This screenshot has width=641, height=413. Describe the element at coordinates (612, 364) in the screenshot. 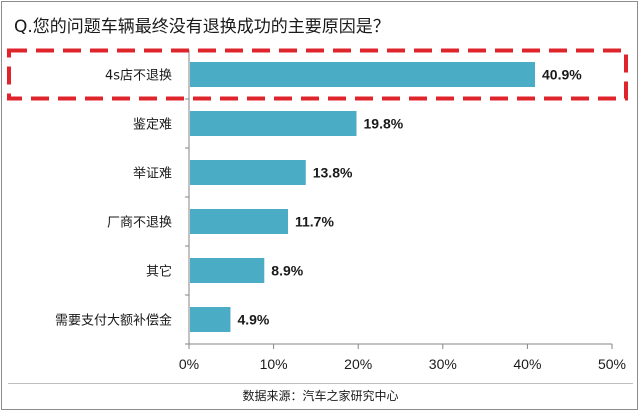

I see `x-tick-label: 50%` at that location.